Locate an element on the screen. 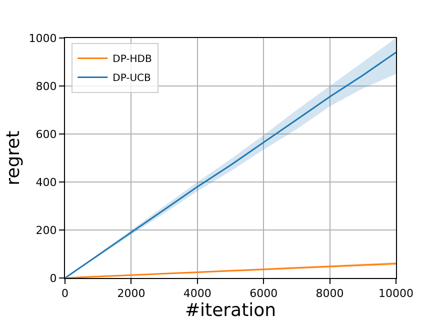 This screenshot has width=436, height=327. y-tick-label: 1000 is located at coordinates (42, 38).